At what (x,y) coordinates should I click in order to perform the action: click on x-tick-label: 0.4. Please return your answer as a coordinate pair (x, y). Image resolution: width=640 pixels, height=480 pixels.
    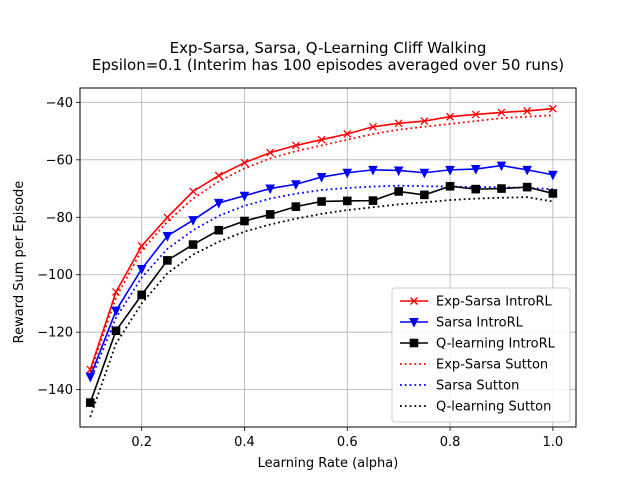
    Looking at the image, I should click on (244, 442).